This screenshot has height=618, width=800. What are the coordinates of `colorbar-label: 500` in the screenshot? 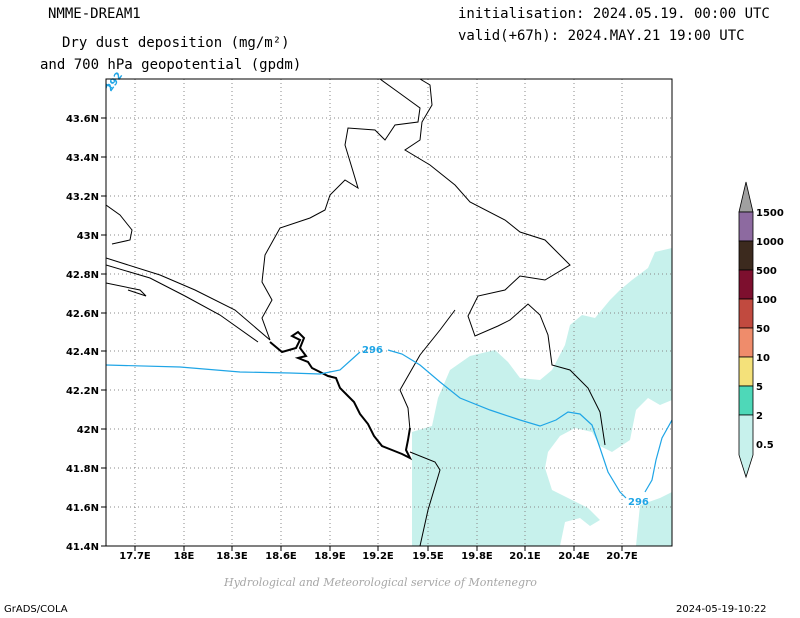 It's located at (766, 271).